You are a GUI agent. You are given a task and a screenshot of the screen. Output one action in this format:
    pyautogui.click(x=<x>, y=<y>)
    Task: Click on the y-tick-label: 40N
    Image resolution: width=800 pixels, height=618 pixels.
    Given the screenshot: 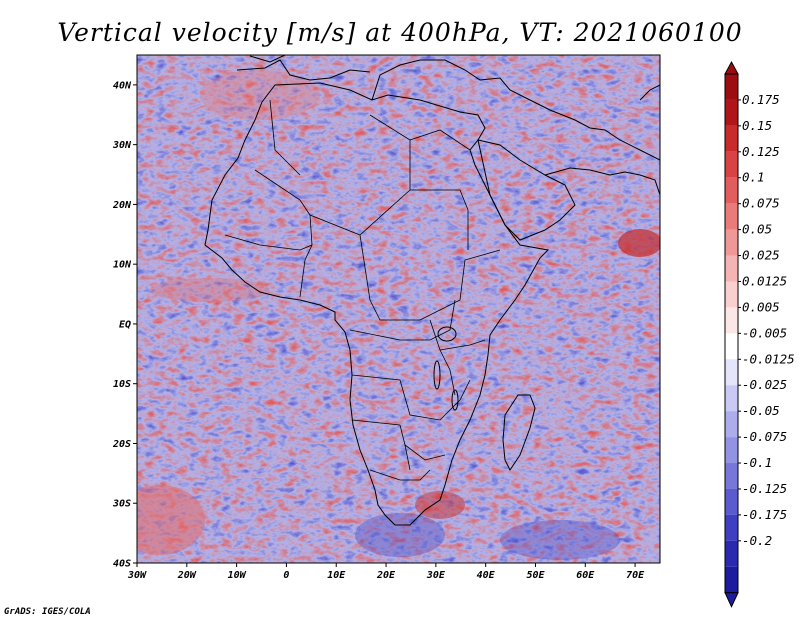 What is the action you would take?
    pyautogui.click(x=122, y=85)
    